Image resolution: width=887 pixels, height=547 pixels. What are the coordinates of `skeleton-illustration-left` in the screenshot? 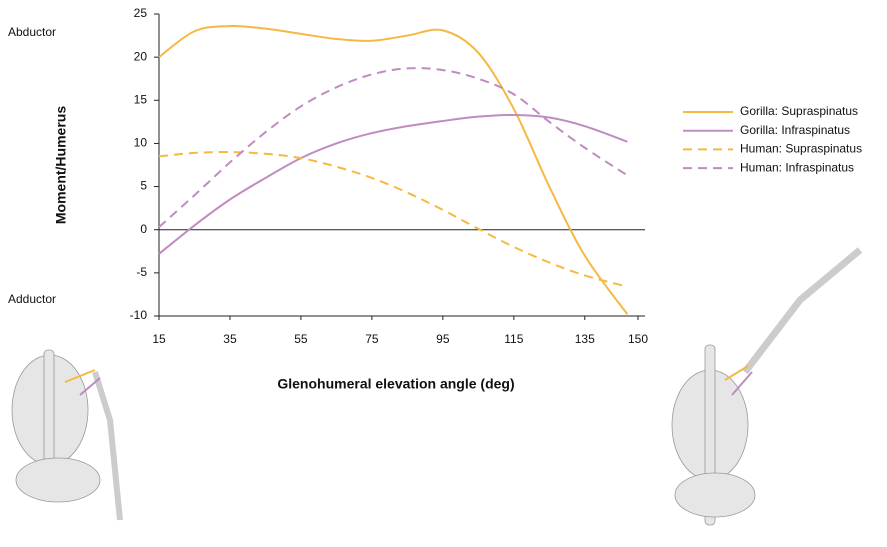 It's located at (67, 435).